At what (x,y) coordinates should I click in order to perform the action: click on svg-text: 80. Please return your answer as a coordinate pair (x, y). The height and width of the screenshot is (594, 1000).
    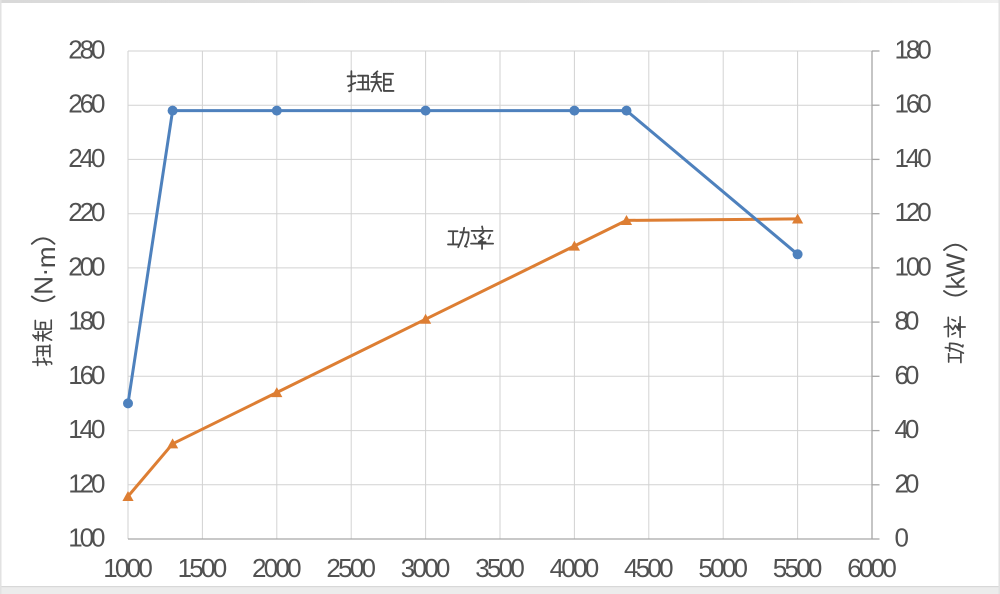
    Looking at the image, I should click on (907, 321).